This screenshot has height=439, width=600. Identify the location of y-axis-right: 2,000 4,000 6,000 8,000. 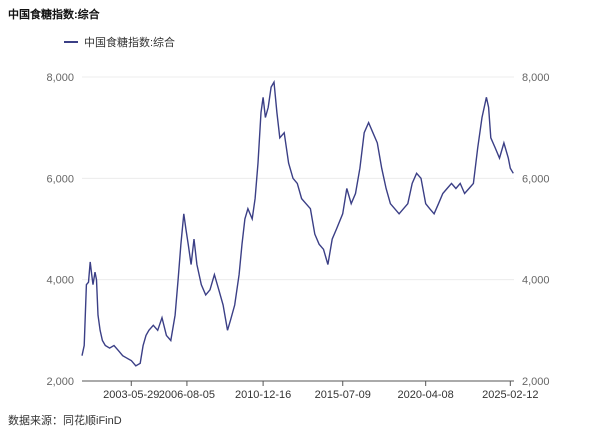
(536, 230).